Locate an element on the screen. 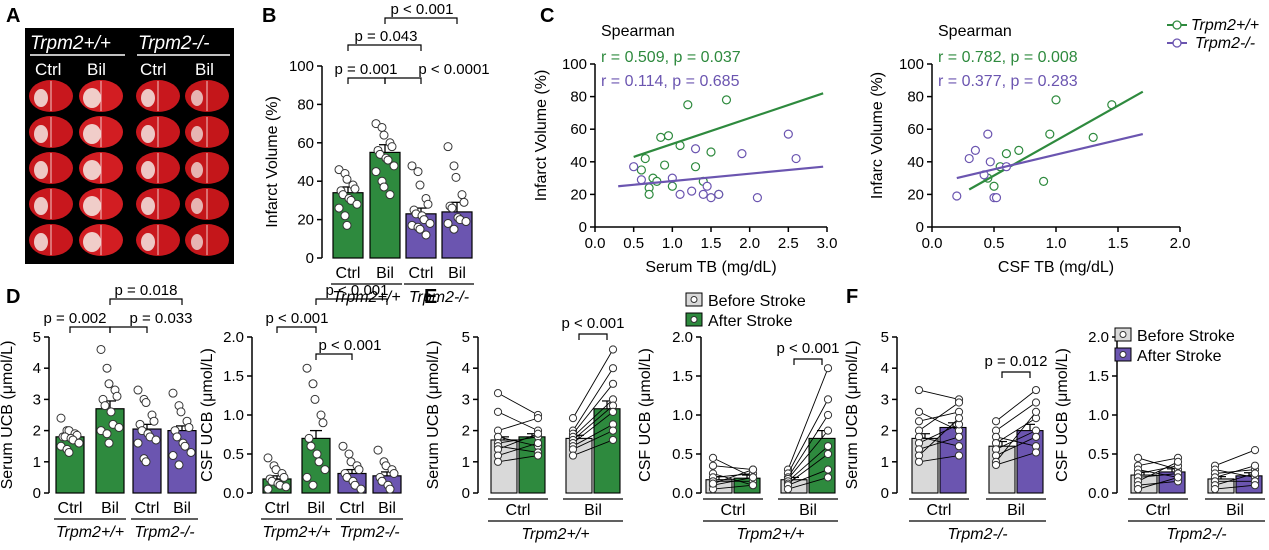 The height and width of the screenshot is (550, 1269). pE2-y-tick-label: 0.0 is located at coordinates (682, 493).